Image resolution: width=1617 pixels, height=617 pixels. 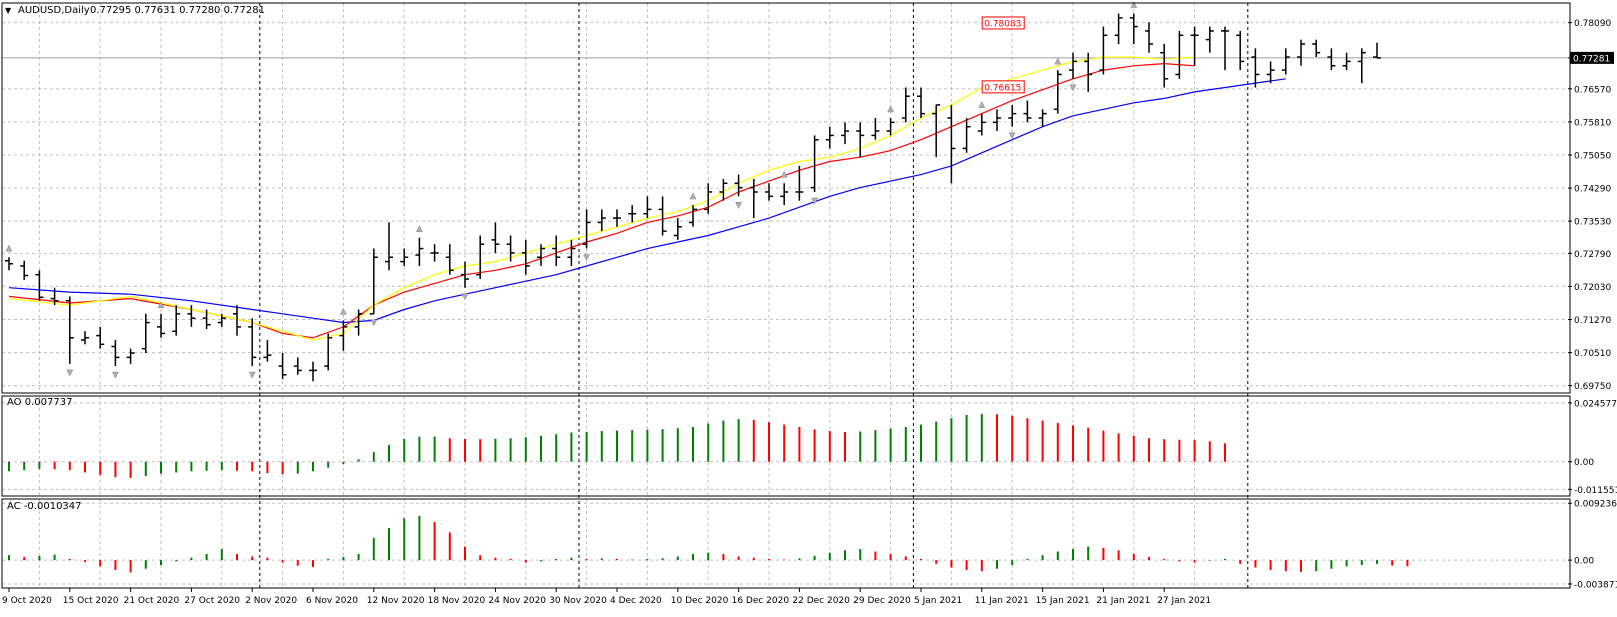 I want to click on price-tick-label: 0.75810, so click(x=1592, y=123).